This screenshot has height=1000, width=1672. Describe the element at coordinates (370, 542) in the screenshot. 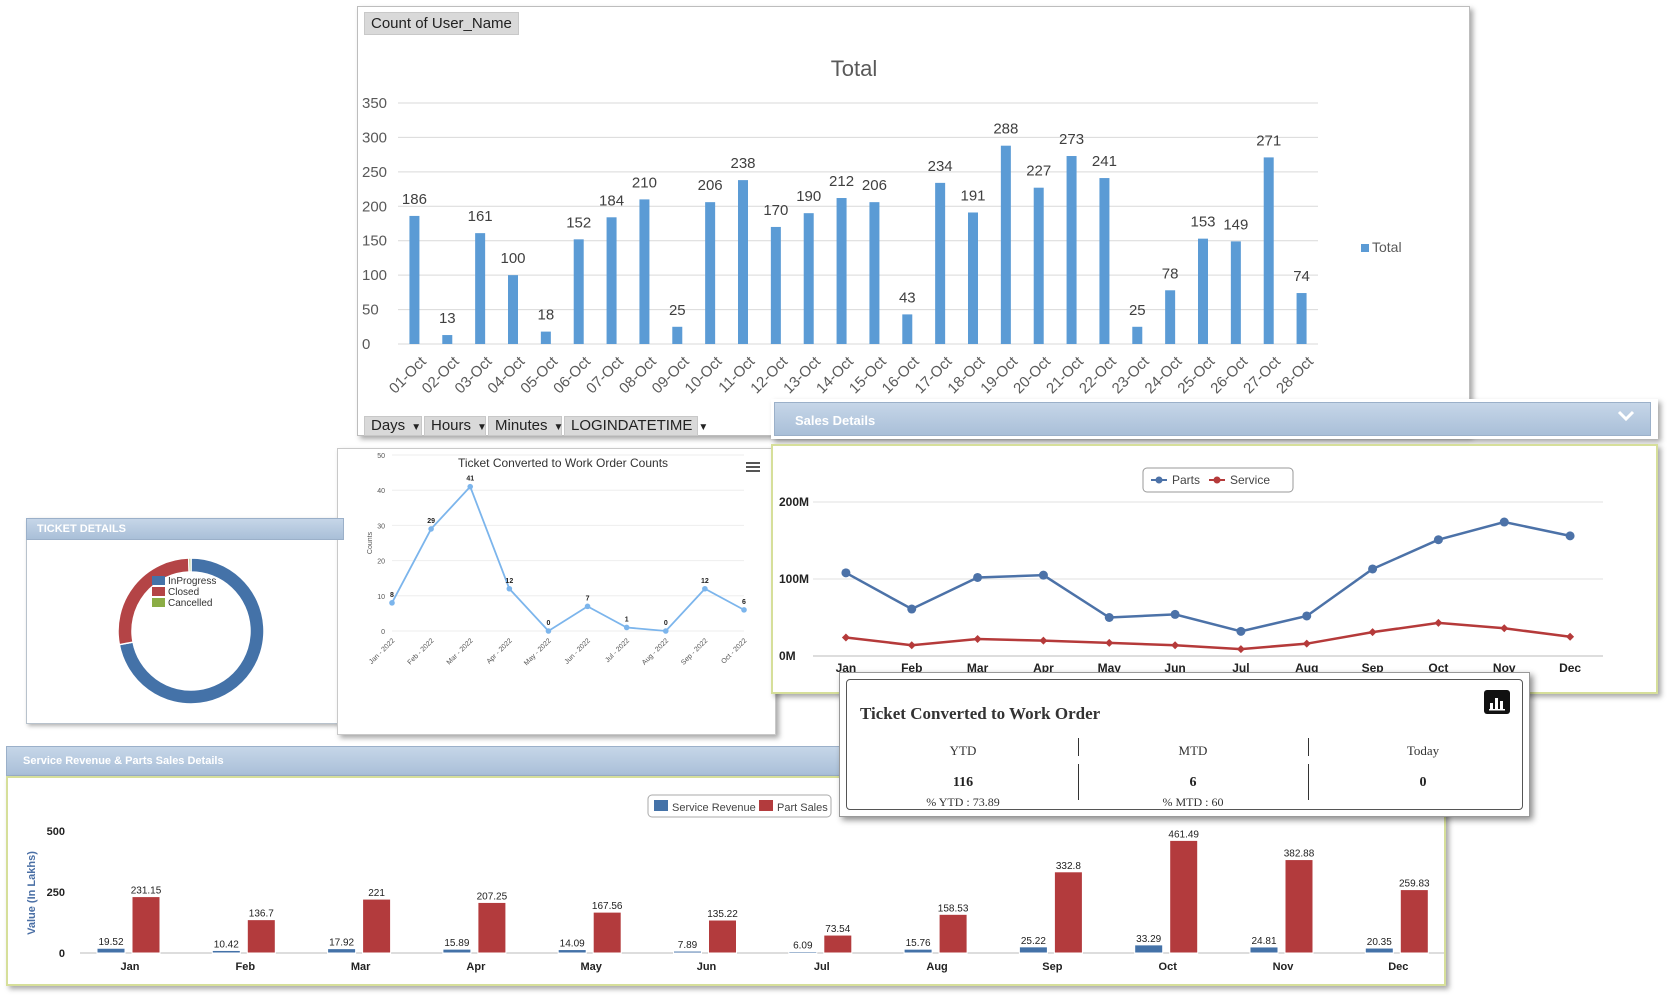

I see `y-axis-label: Counts` at that location.